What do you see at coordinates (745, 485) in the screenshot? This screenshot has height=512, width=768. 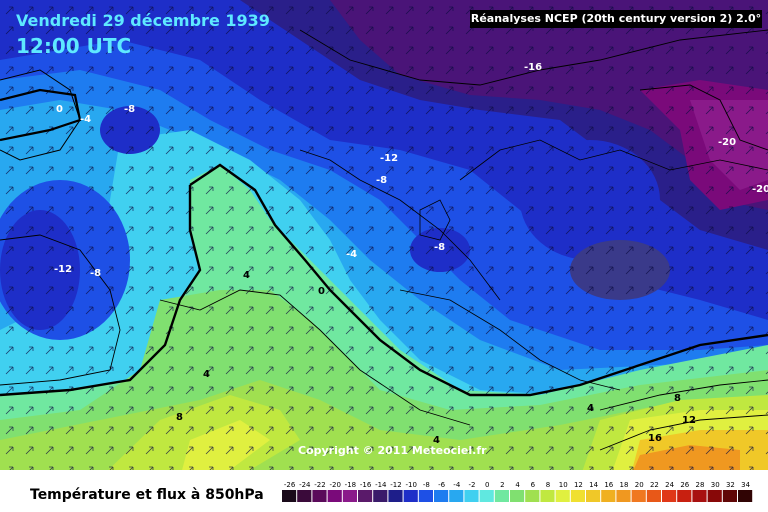 I see `legend-tick-label: 34` at bounding box center [745, 485].